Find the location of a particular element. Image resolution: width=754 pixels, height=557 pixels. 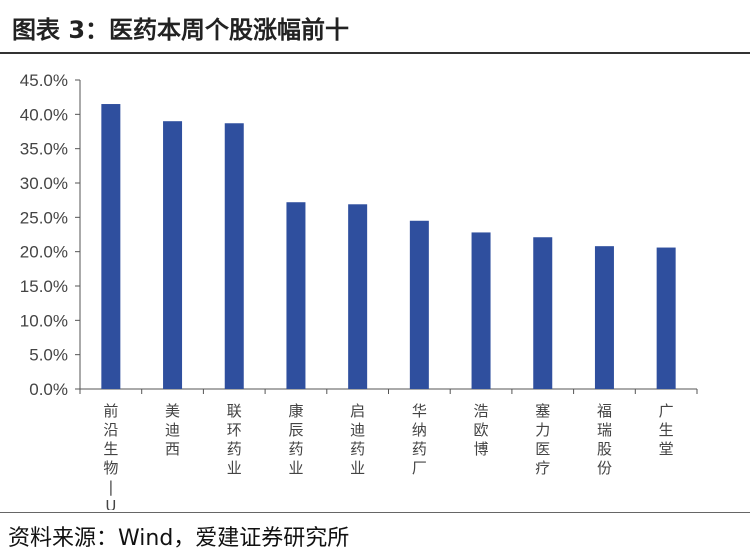

x-category-label: 塞力医疗 is located at coordinates (542, 439).